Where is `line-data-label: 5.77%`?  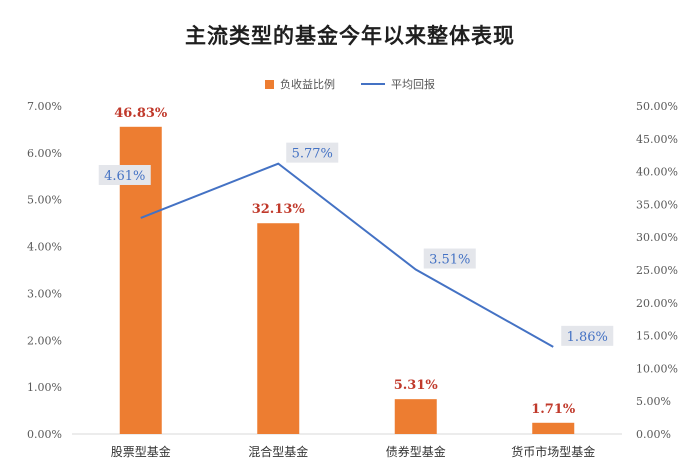
line-data-label: 5.77% is located at coordinates (312, 154).